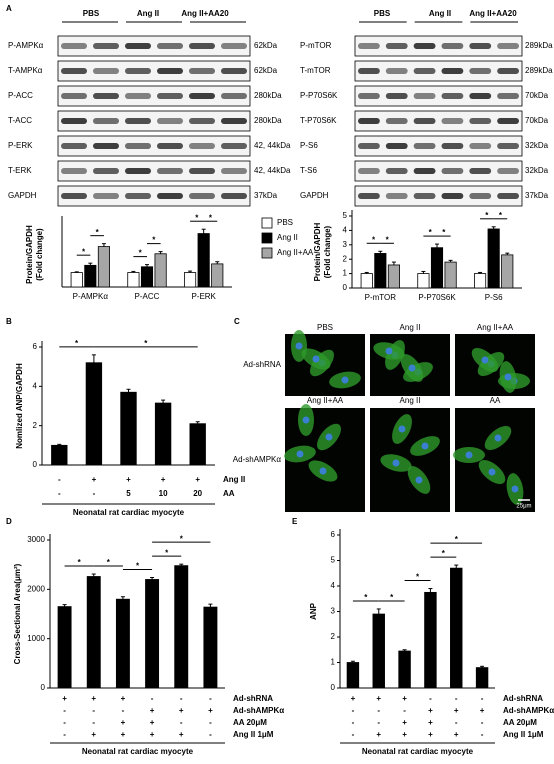 This screenshot has height=764, width=554. Describe the element at coordinates (333, 560) in the screenshot. I see `y-tick-label: 5` at that location.